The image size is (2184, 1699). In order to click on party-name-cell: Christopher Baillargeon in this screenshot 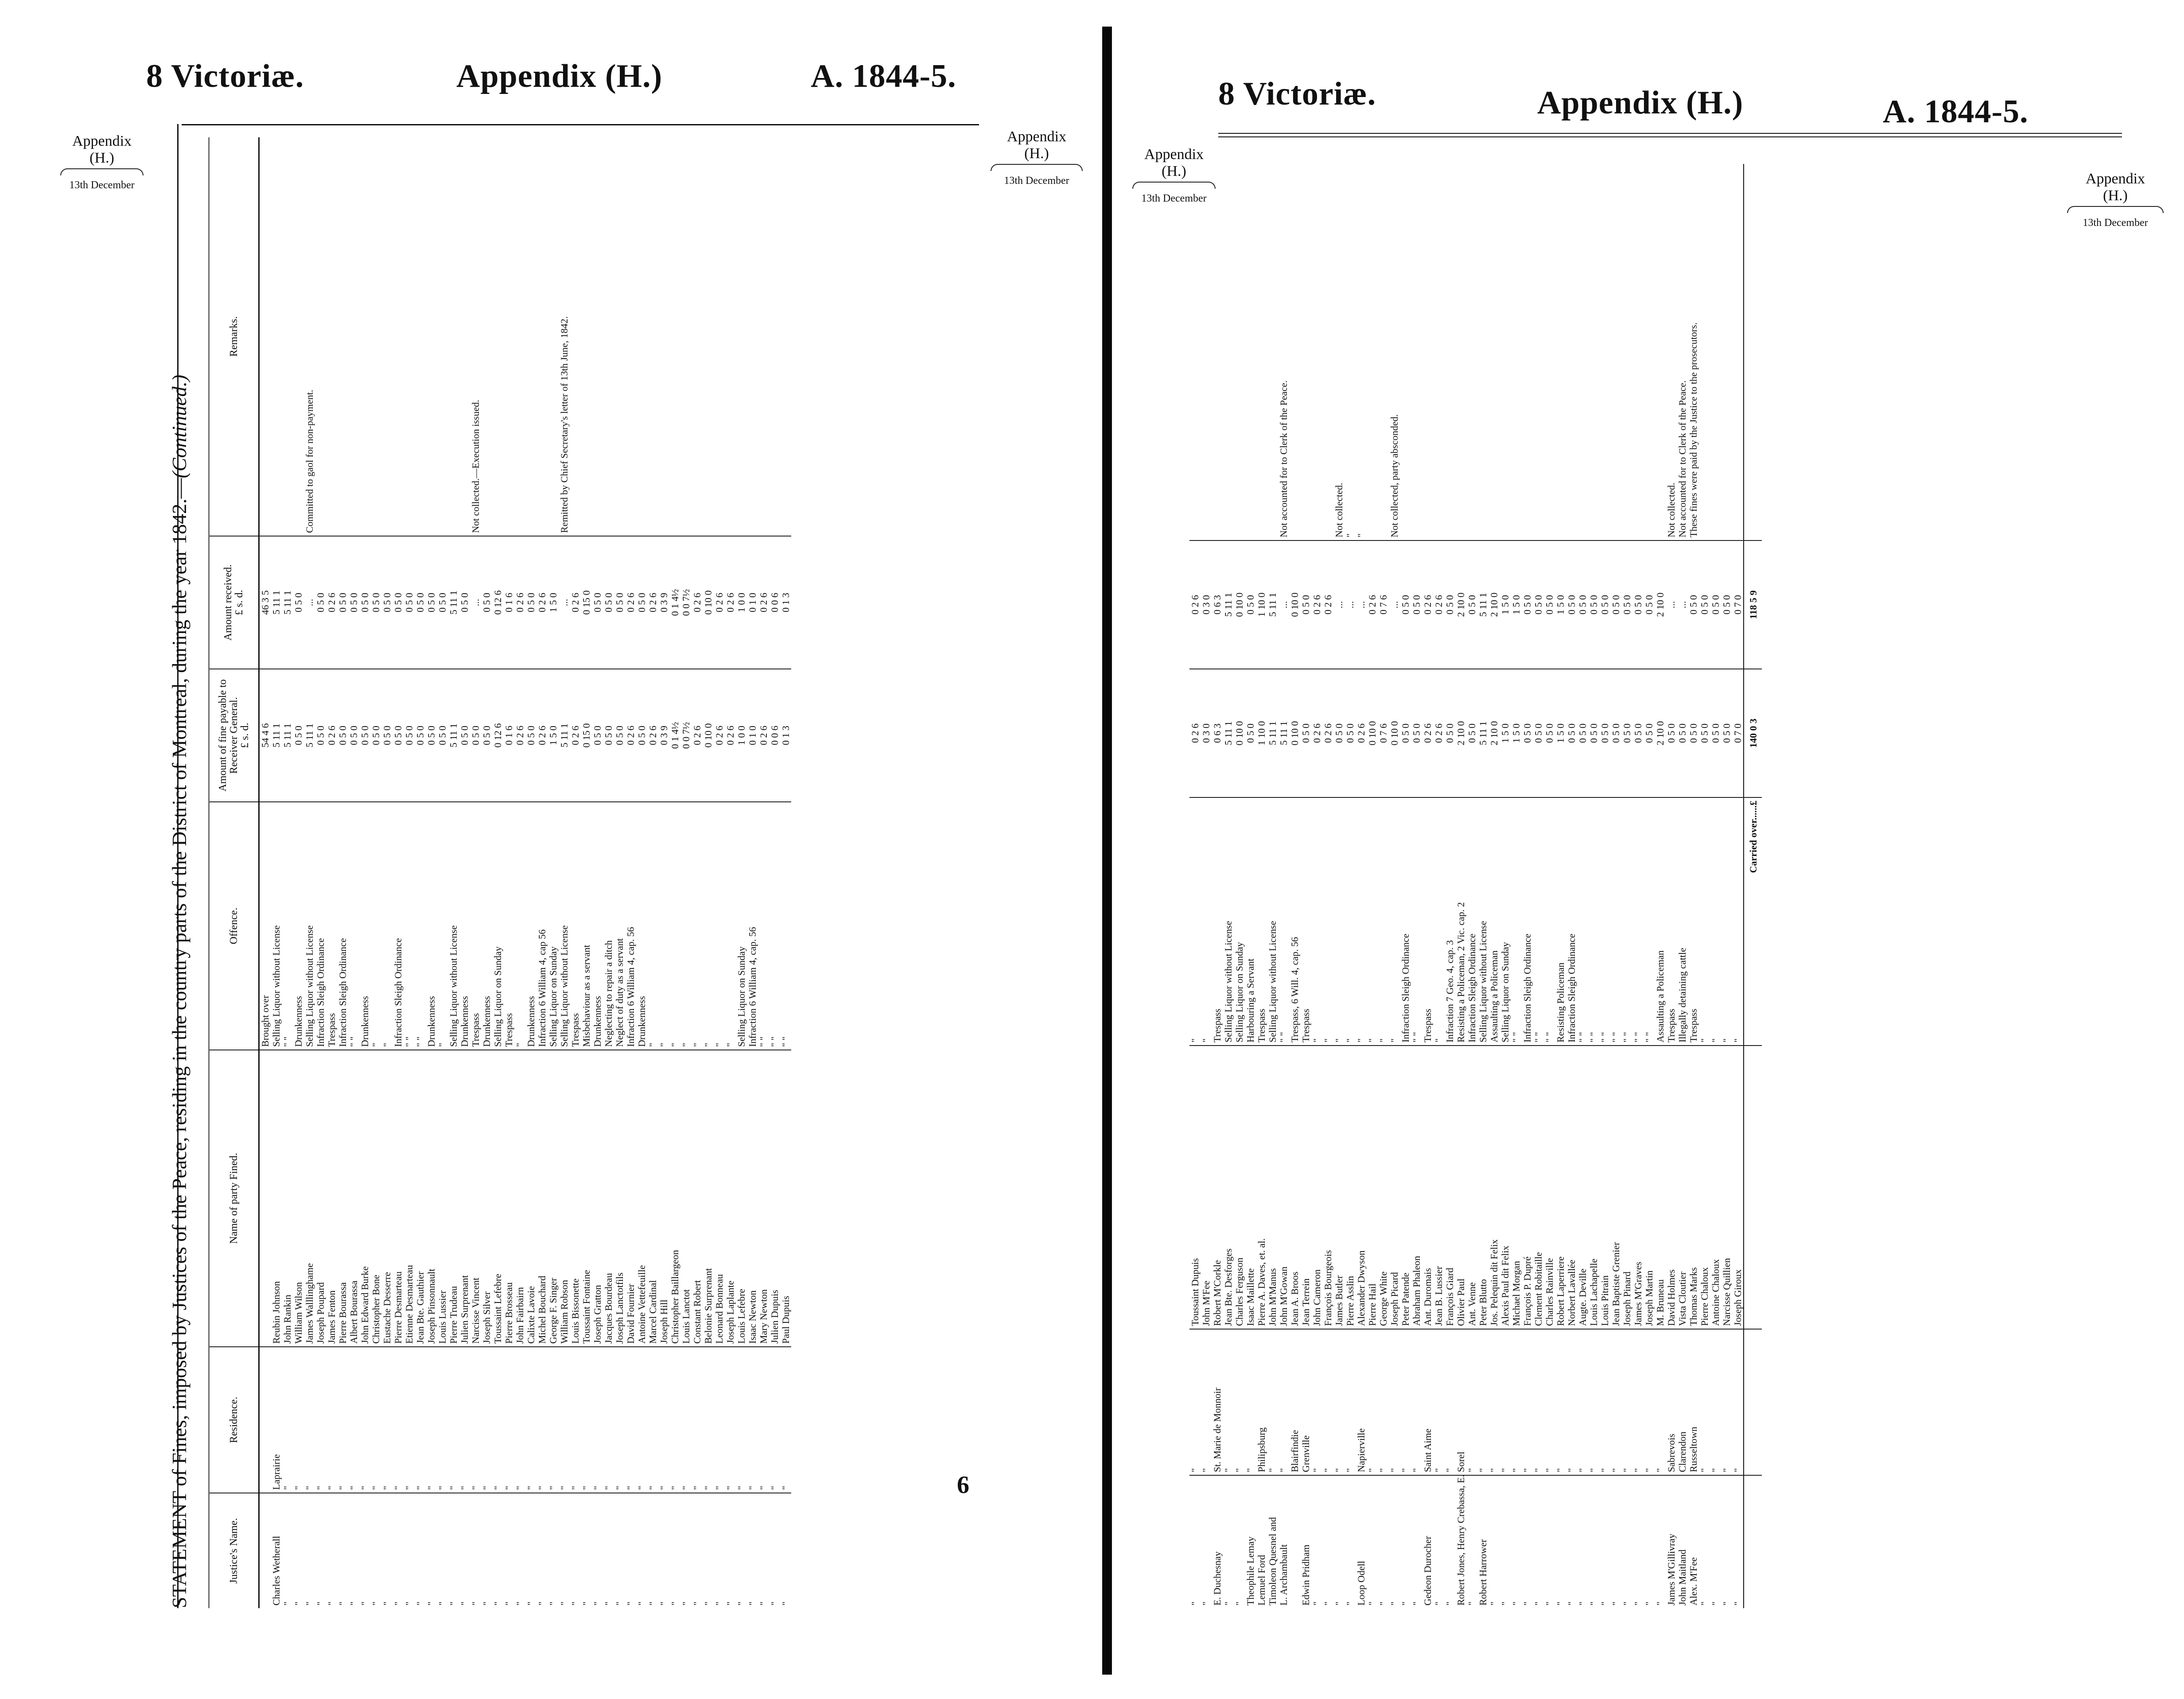, I will do `click(674, 1198)`.